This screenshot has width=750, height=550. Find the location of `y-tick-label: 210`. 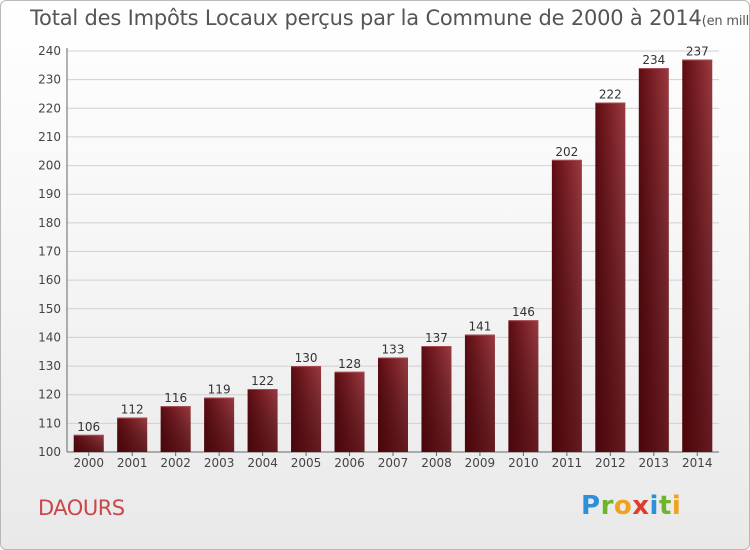

y-tick-label: 210 is located at coordinates (49, 137).